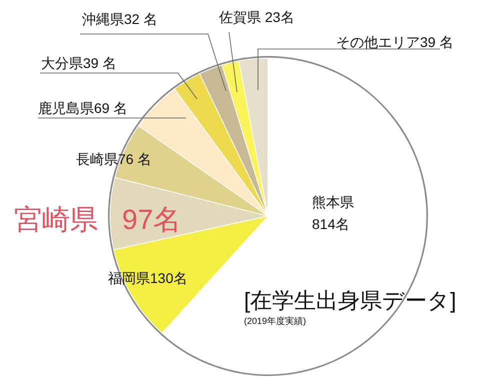  I want to click on slice-label: その他エリア39 名, so click(395, 42).